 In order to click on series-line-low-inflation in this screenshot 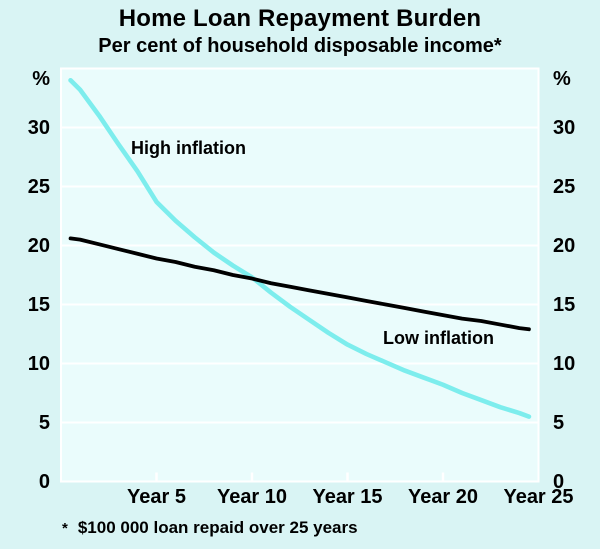, I will do `click(299, 284)`.